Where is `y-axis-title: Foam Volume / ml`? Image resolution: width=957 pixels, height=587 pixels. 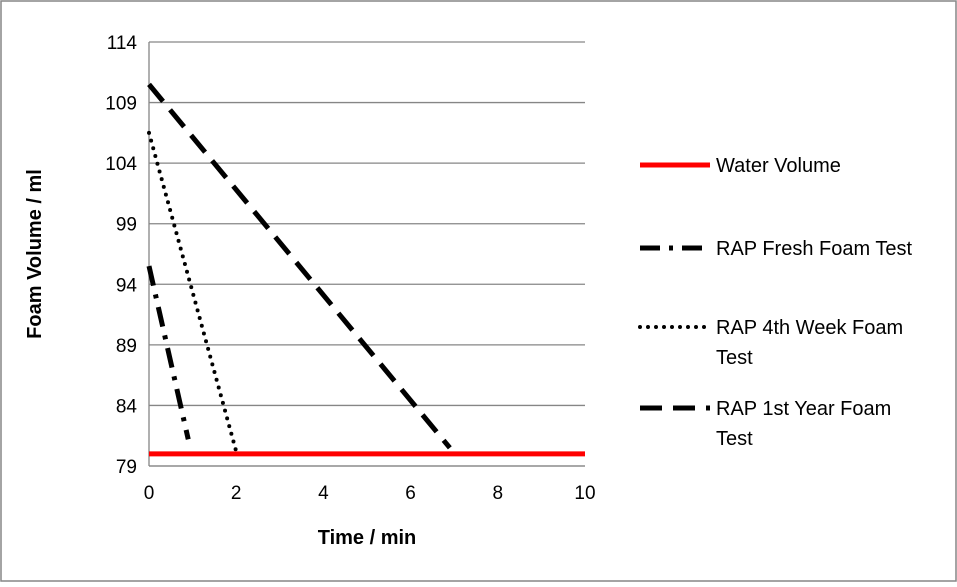 y-axis-title: Foam Volume / ml is located at coordinates (35, 254).